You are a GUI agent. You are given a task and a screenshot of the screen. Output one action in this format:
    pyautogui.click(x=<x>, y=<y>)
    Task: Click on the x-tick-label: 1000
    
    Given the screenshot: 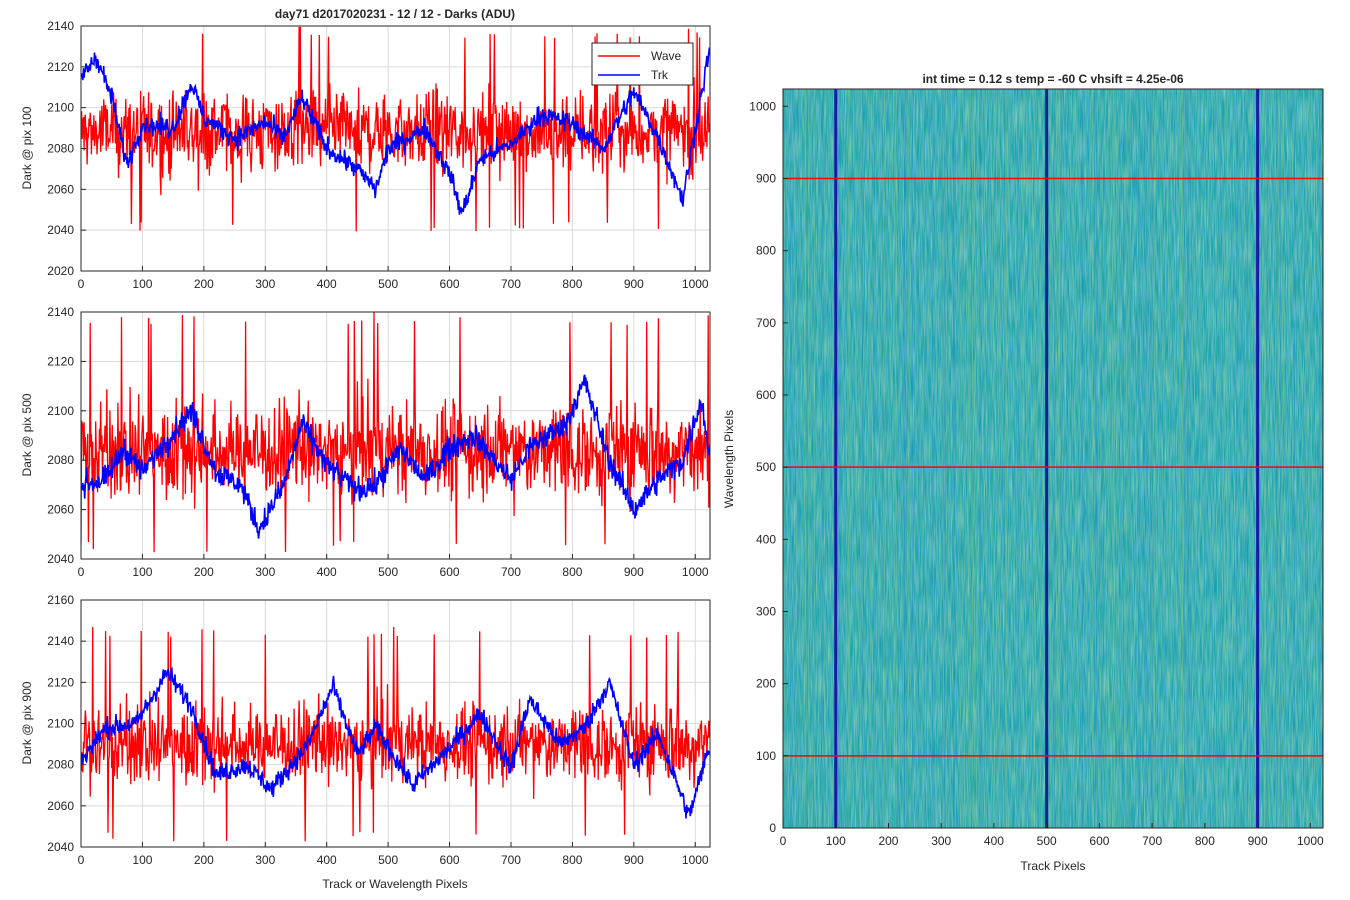 What is the action you would take?
    pyautogui.click(x=695, y=860)
    